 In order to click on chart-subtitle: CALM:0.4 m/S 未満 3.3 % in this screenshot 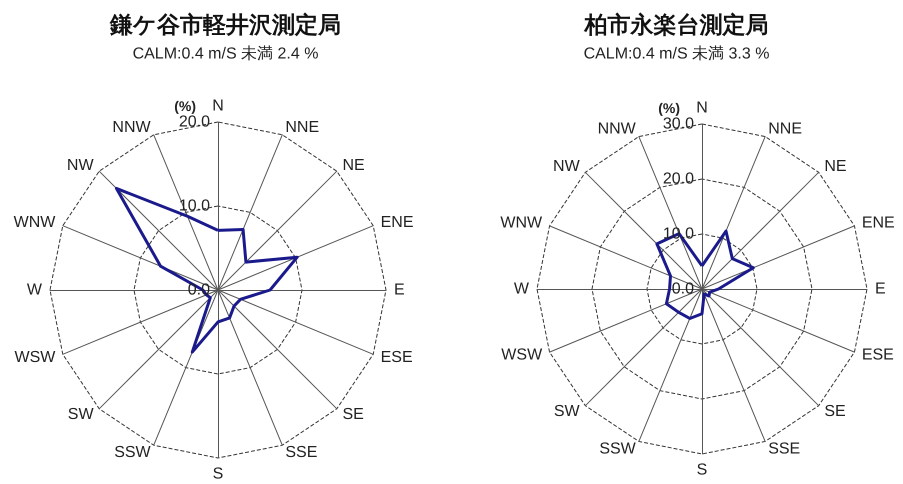, I will do `click(677, 53)`.